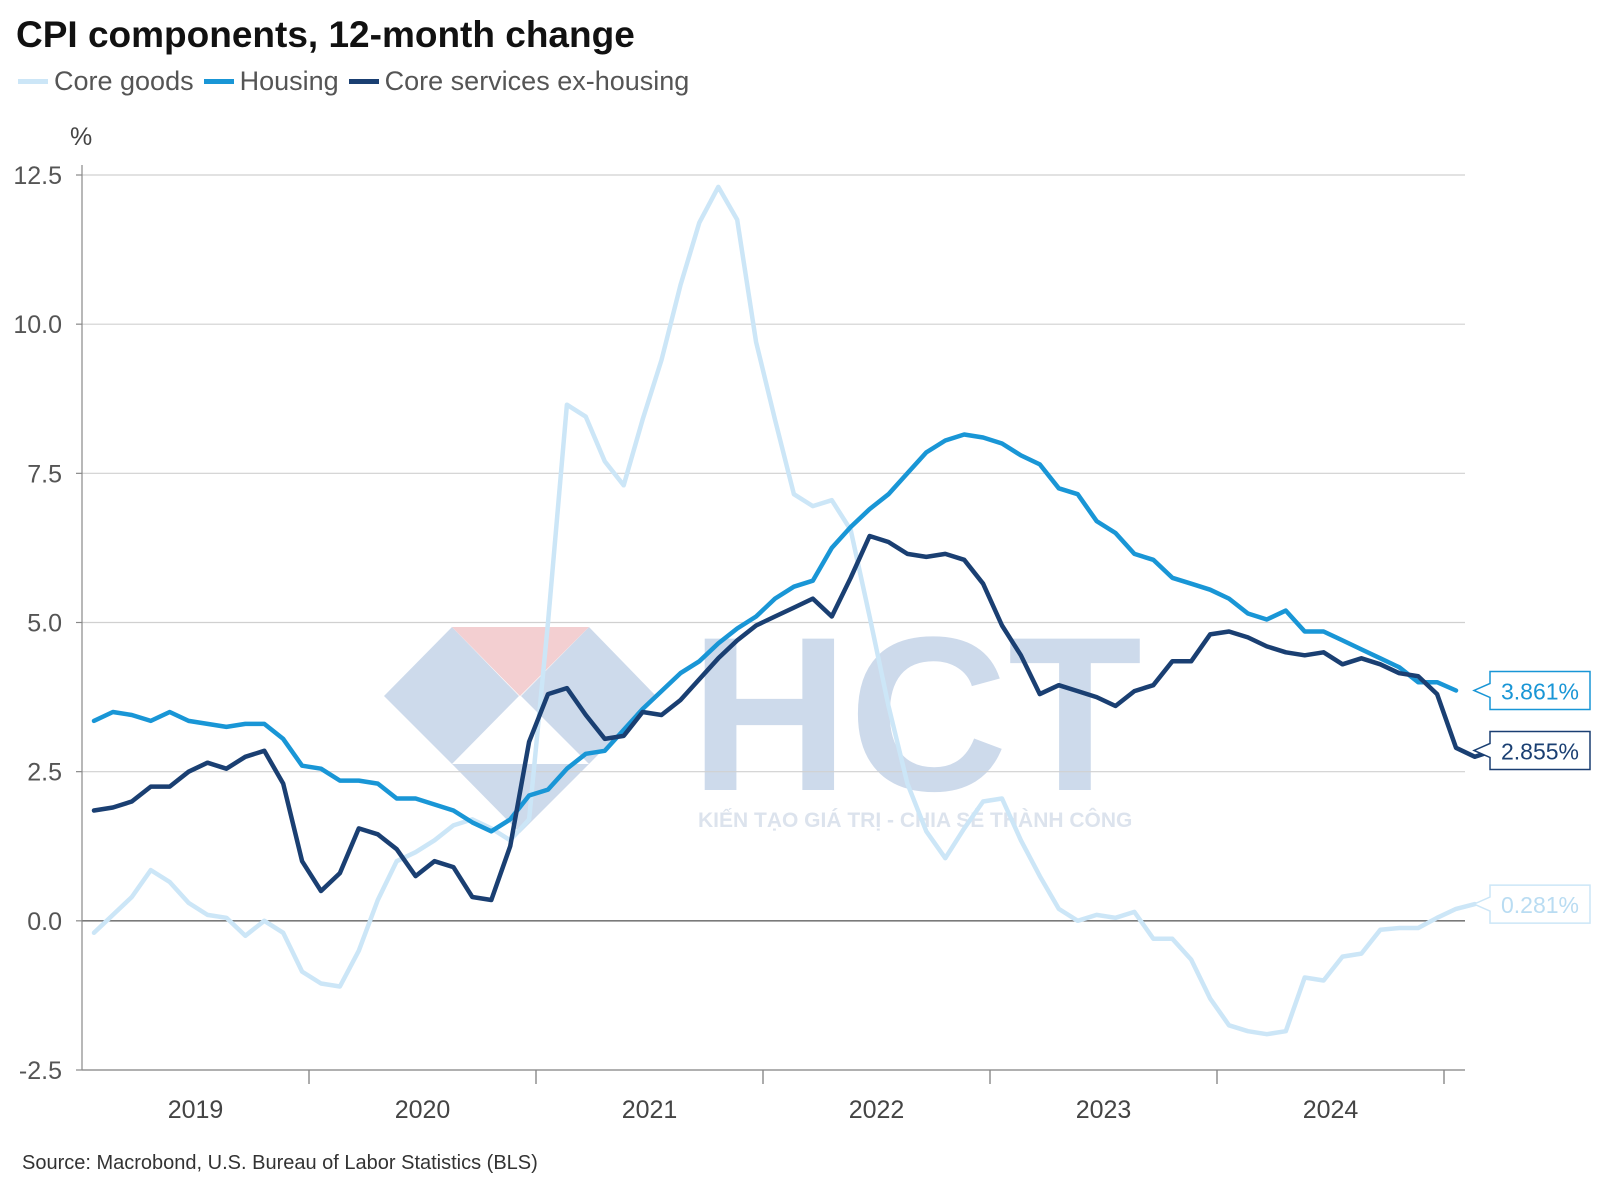 This screenshot has height=1200, width=1600. Describe the element at coordinates (37, 325) in the screenshot. I see `y-tick-label: 10.0` at that location.